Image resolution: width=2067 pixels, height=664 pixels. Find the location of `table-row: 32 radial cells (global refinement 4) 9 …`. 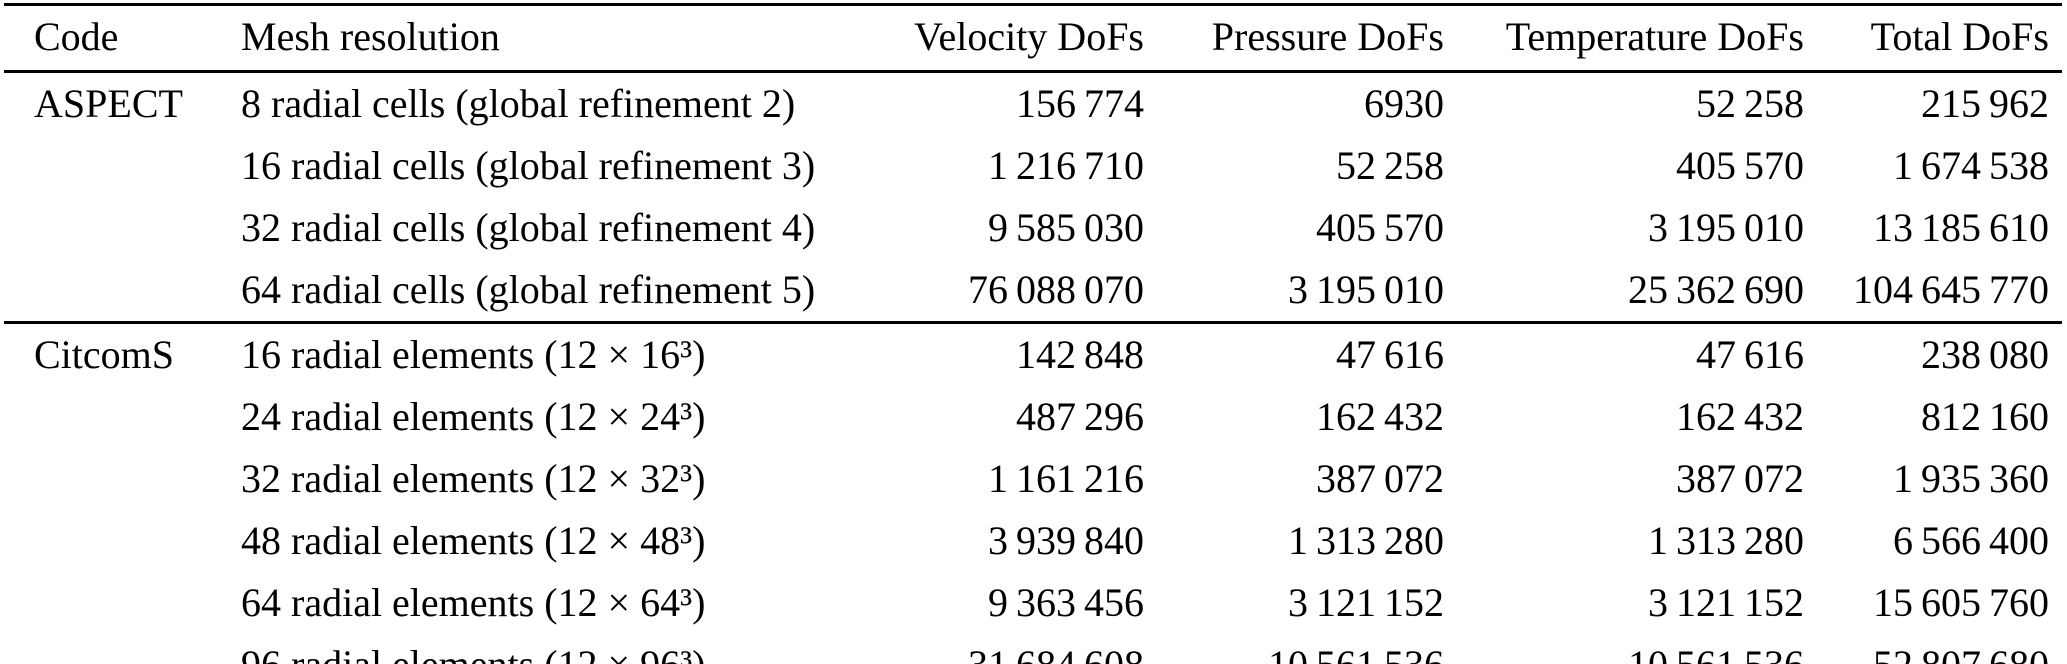

table-row: 32 radial cells (global refinement 4) 9 … is located at coordinates (1033, 228).